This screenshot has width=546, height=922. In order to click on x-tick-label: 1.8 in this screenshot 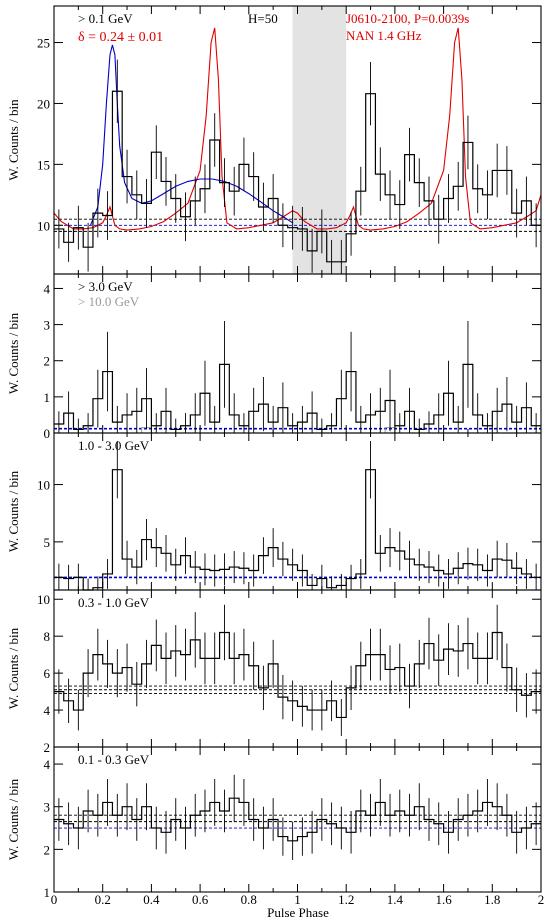, I will do `click(492, 899)`.